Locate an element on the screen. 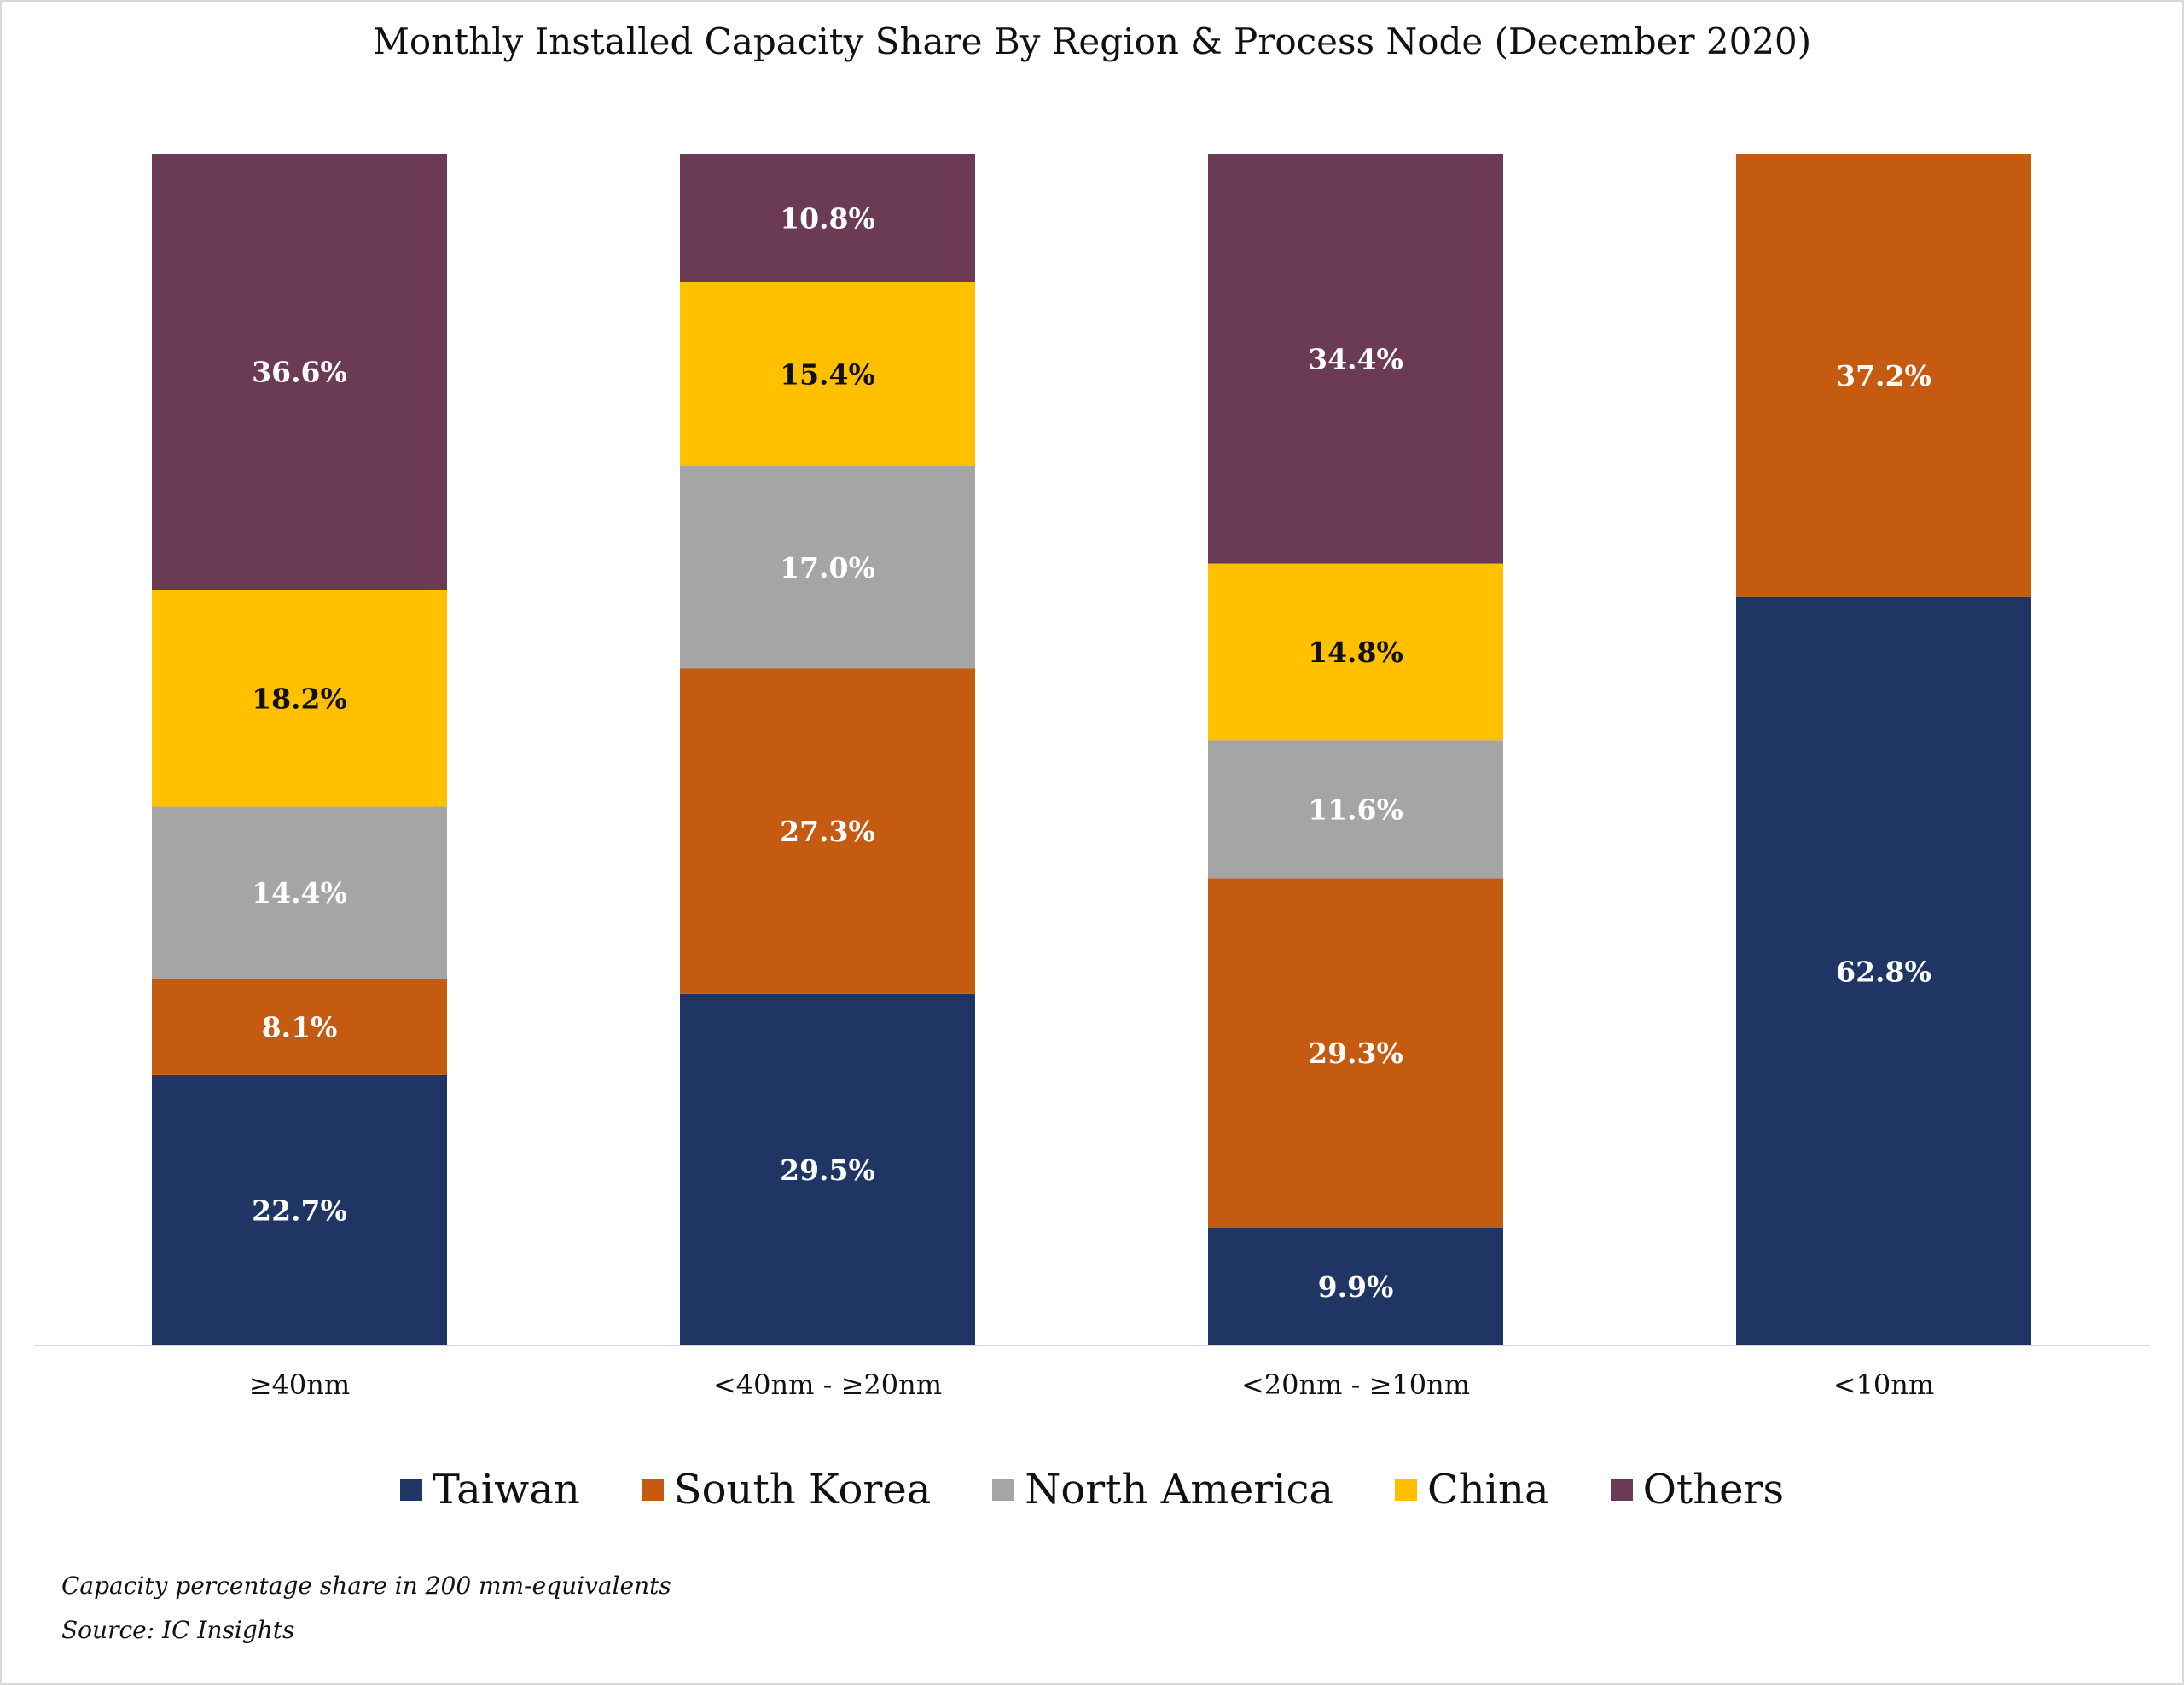 The width and height of the screenshot is (2184, 1685). legend-label-taiwan: Taiwan is located at coordinates (506, 1490).